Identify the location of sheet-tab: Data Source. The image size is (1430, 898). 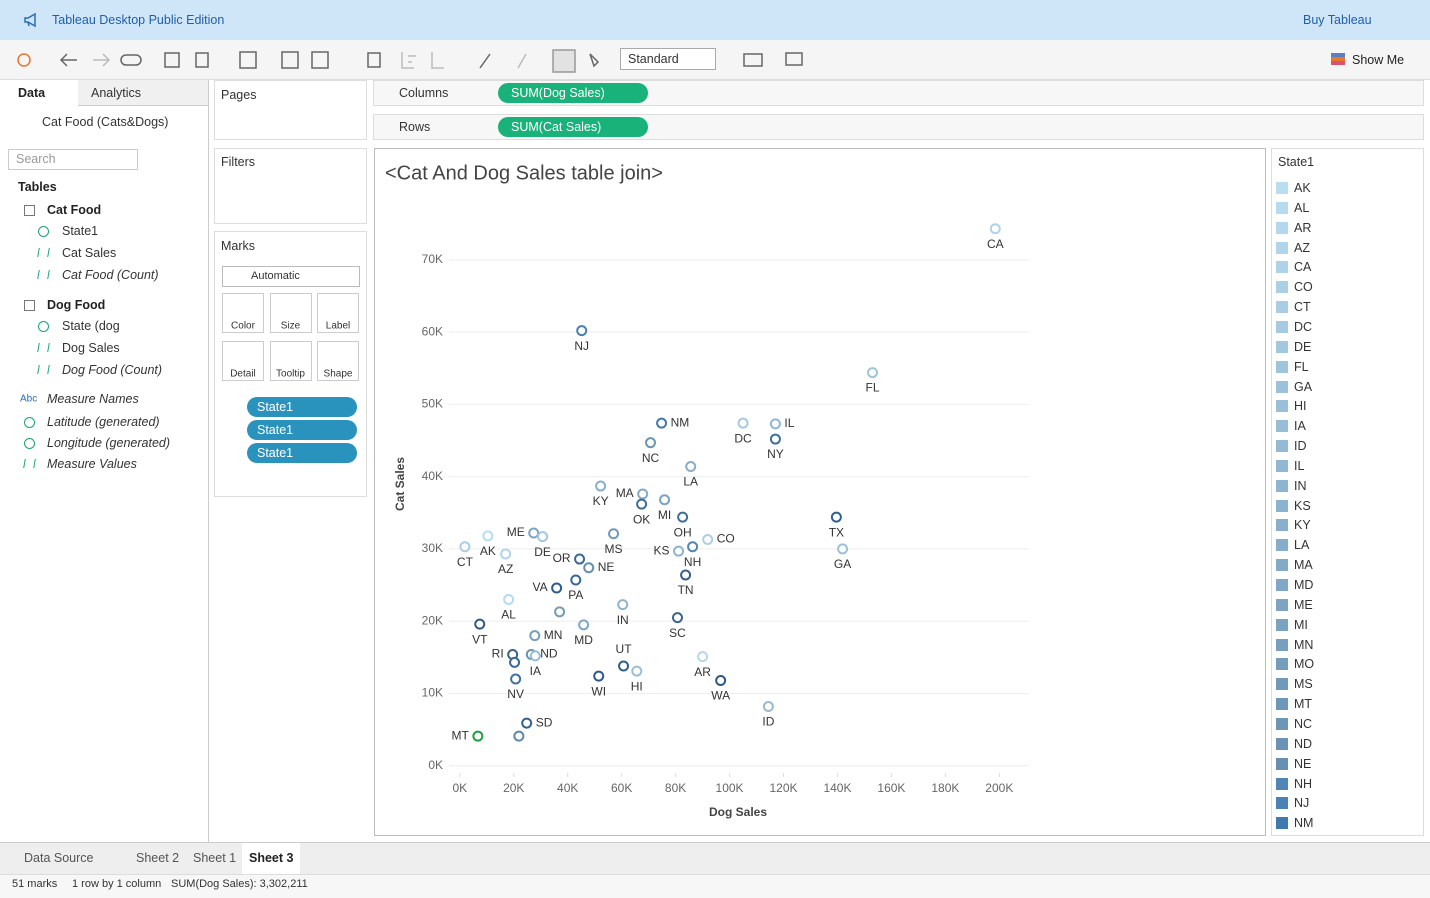
(59, 858).